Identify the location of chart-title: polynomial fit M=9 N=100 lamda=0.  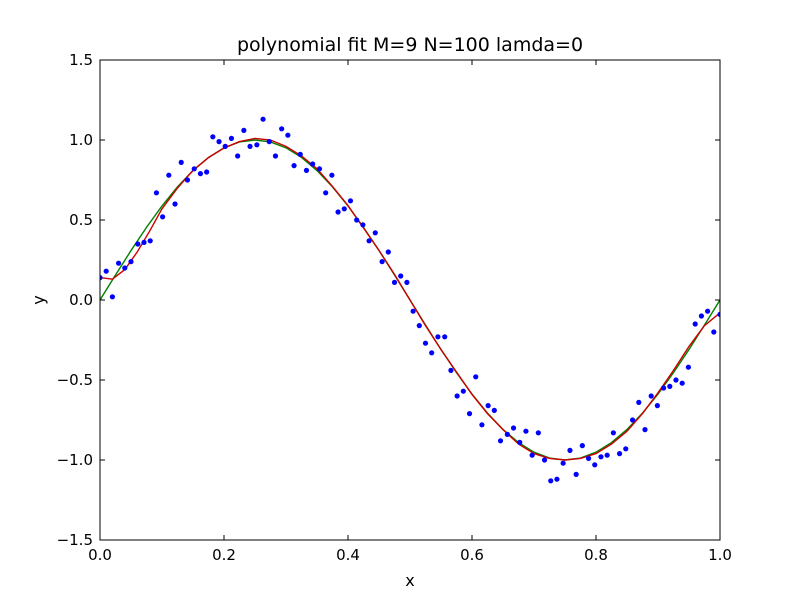
(410, 45).